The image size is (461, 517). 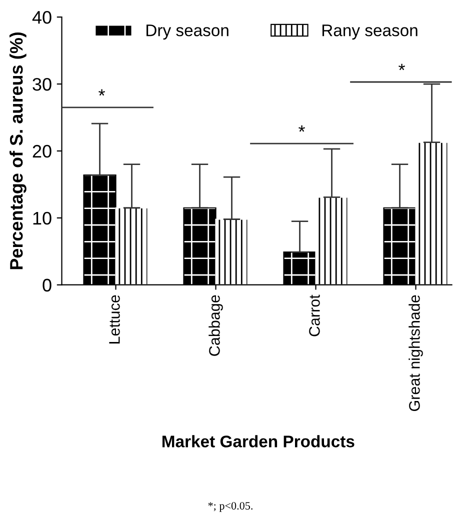 I want to click on y-tick-label: 20, so click(x=42, y=151).